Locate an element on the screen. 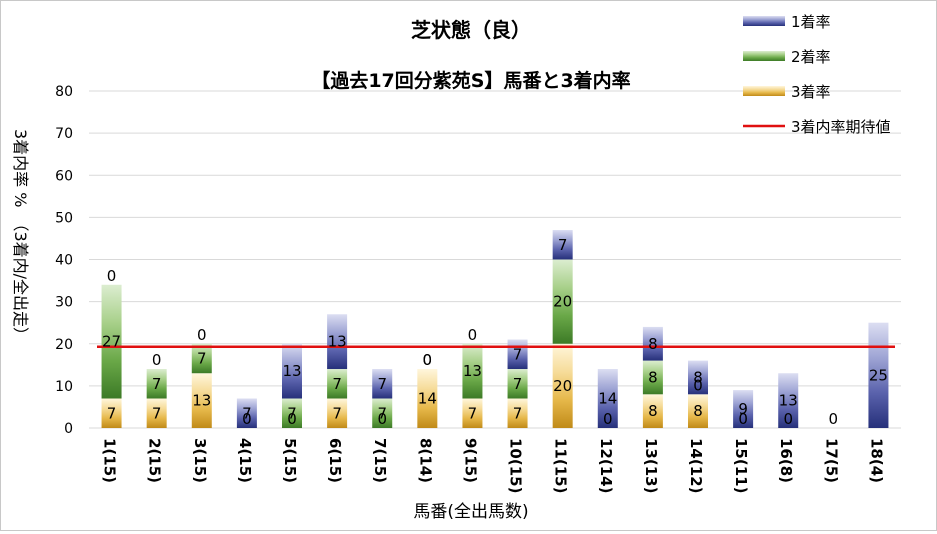 The width and height of the screenshot is (937, 534). x-tick-label: 3(15) is located at coordinates (200, 460).